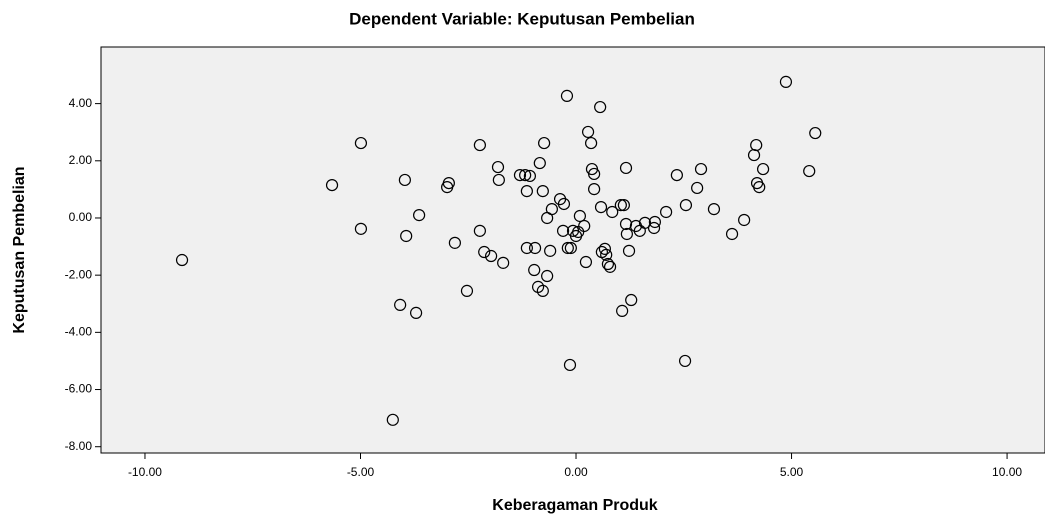  What do you see at coordinates (81, 103) in the screenshot?
I see `y-tick-label: 4.00` at bounding box center [81, 103].